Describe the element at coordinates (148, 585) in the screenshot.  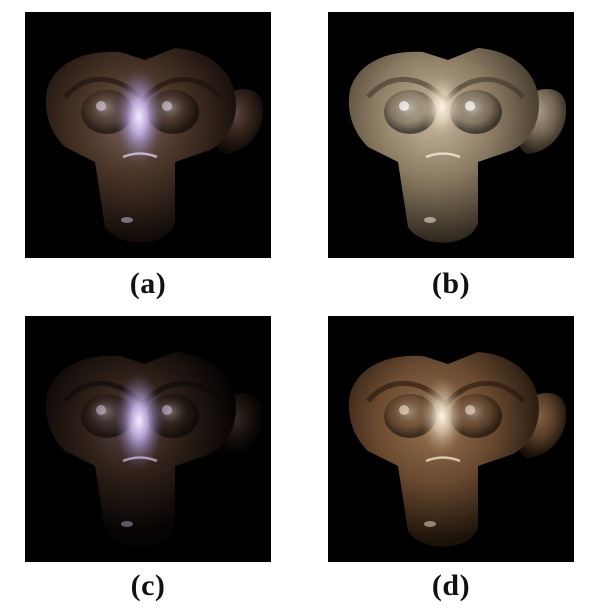
I see `caption-c: (c)` at that location.